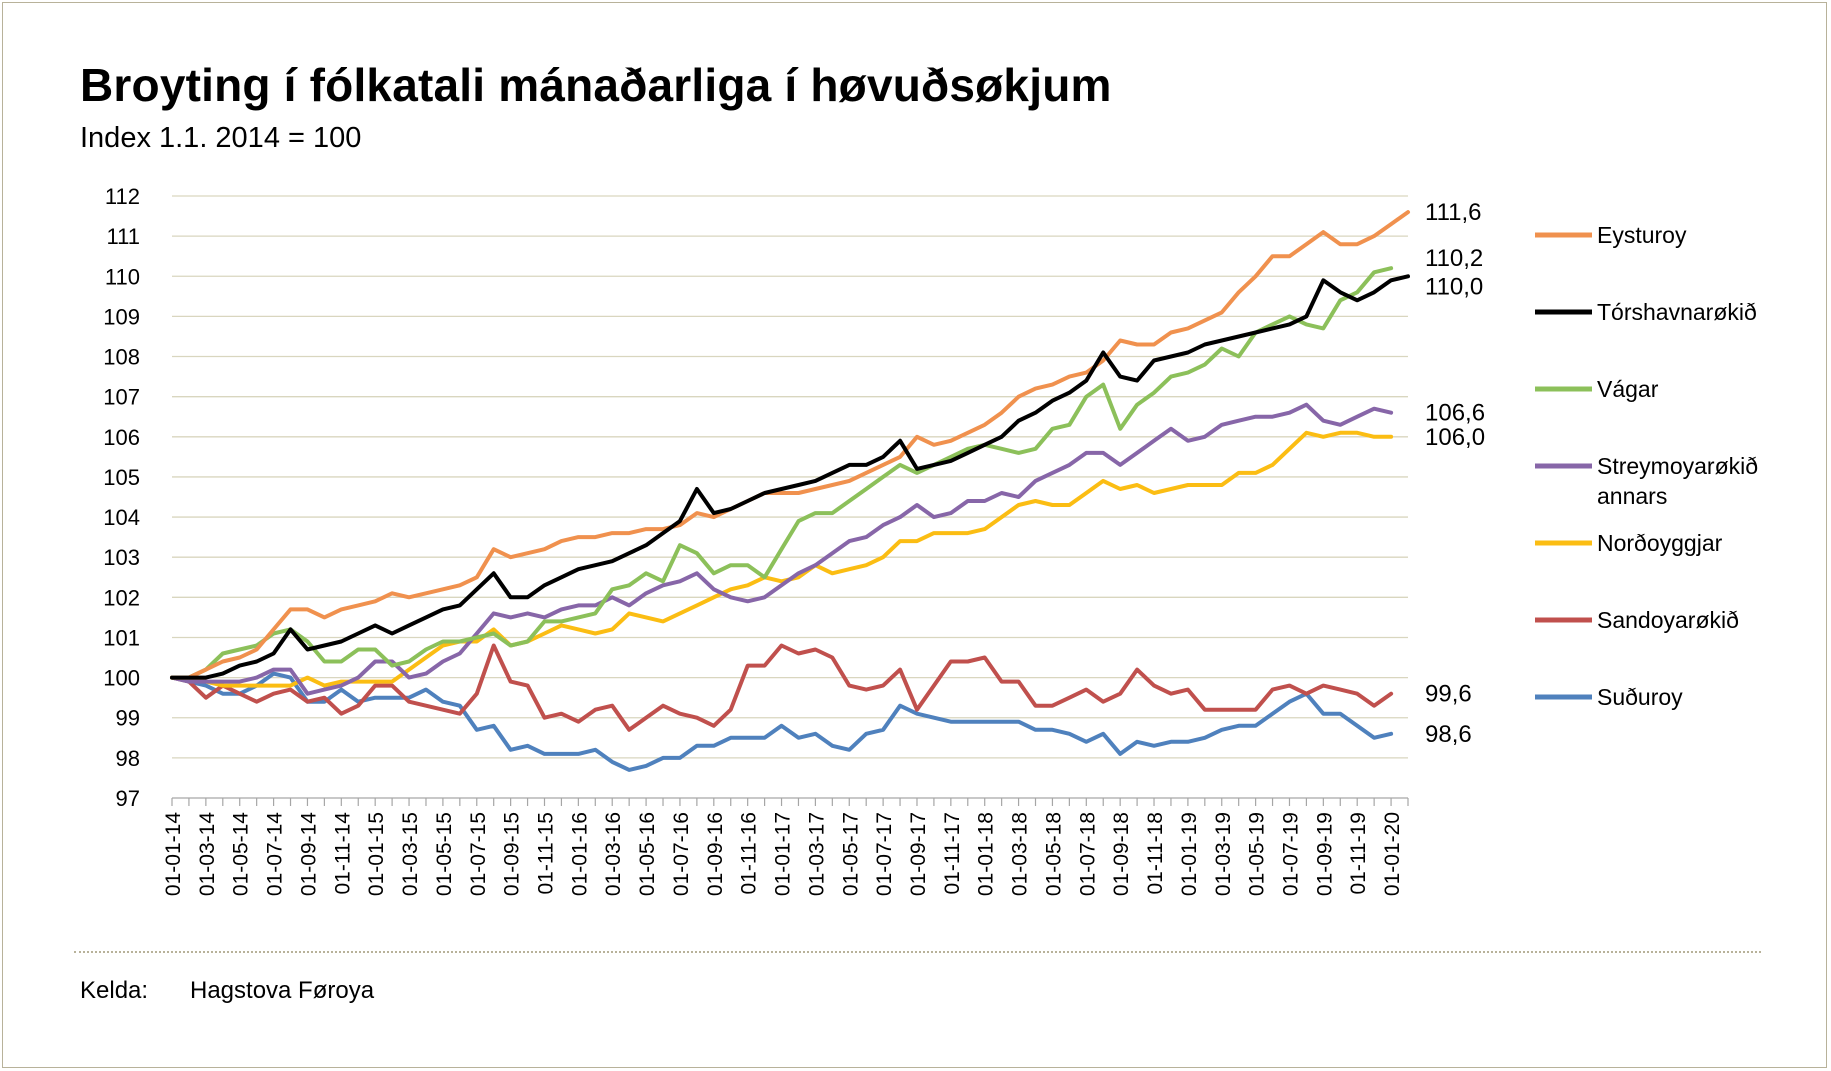  Describe the element at coordinates (1155, 853) in the screenshot. I see `x-tick-label: 01-11-18` at that location.